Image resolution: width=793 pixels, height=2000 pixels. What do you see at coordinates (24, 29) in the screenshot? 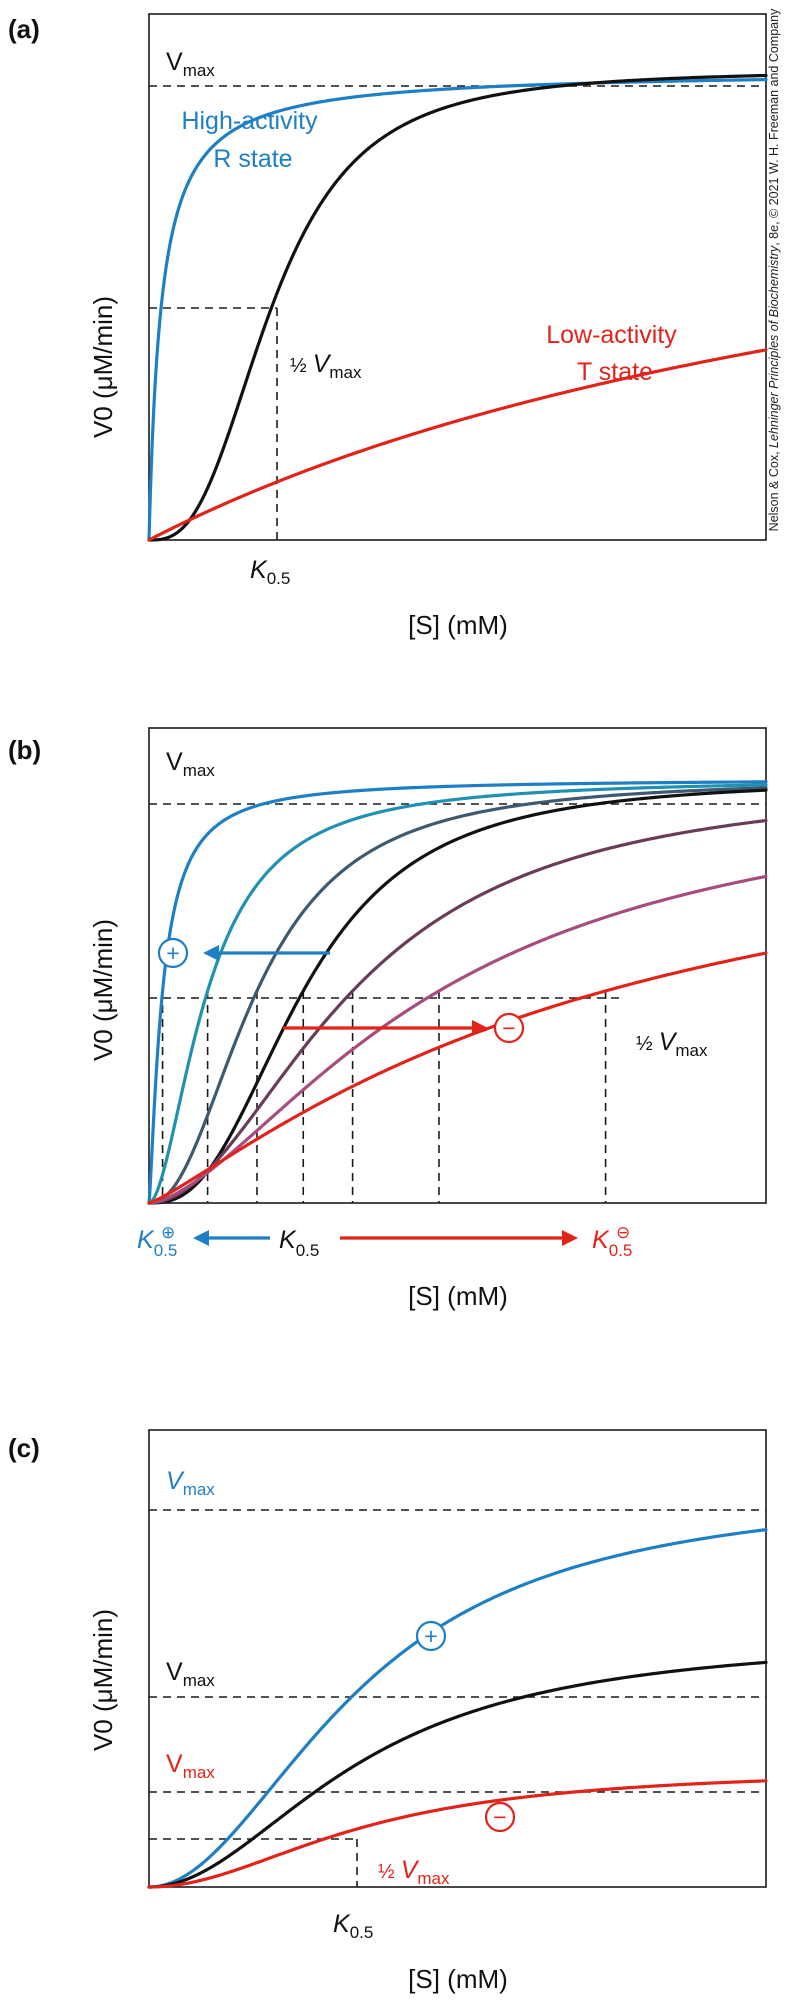
I see `panel-a-tag: (a)` at bounding box center [24, 29].